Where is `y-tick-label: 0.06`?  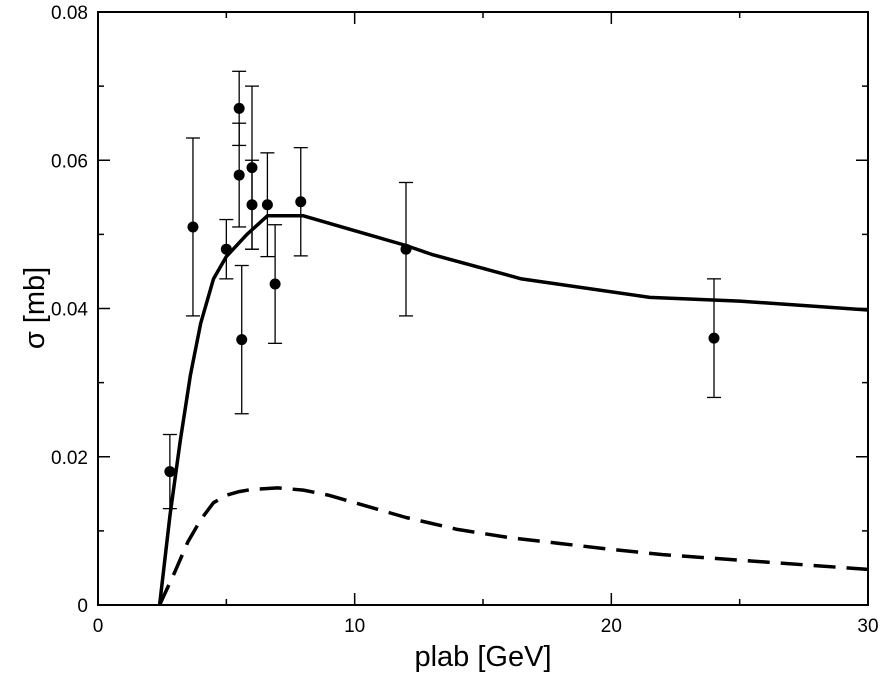
y-tick-label: 0.06 is located at coordinates (69, 161).